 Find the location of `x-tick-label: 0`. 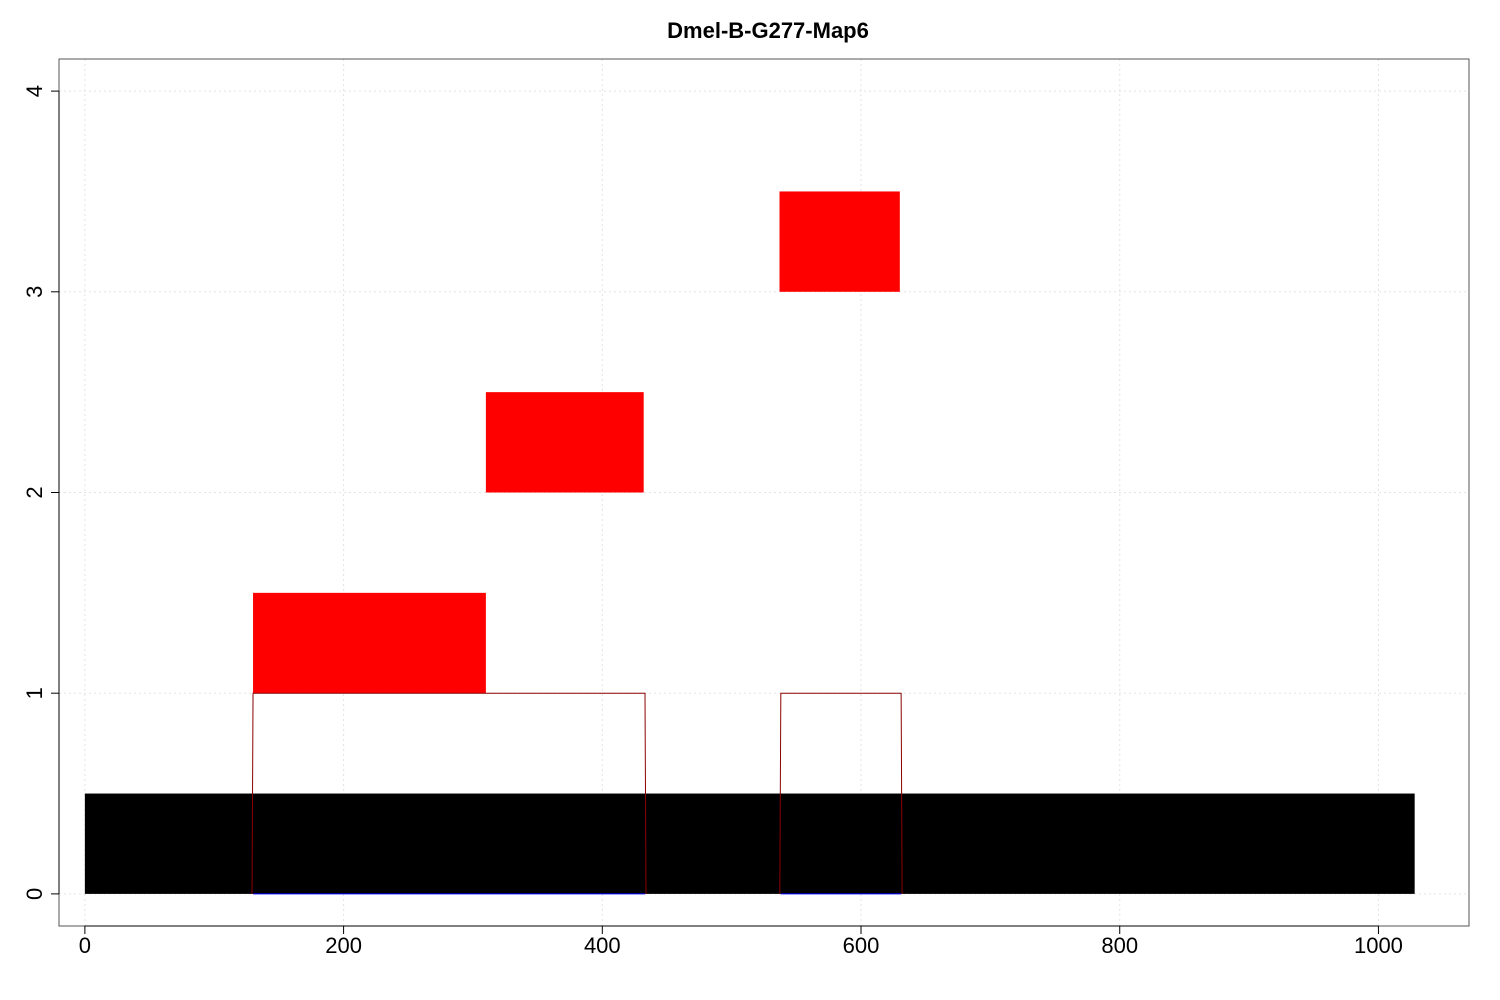

x-tick-label: 0 is located at coordinates (85, 945).